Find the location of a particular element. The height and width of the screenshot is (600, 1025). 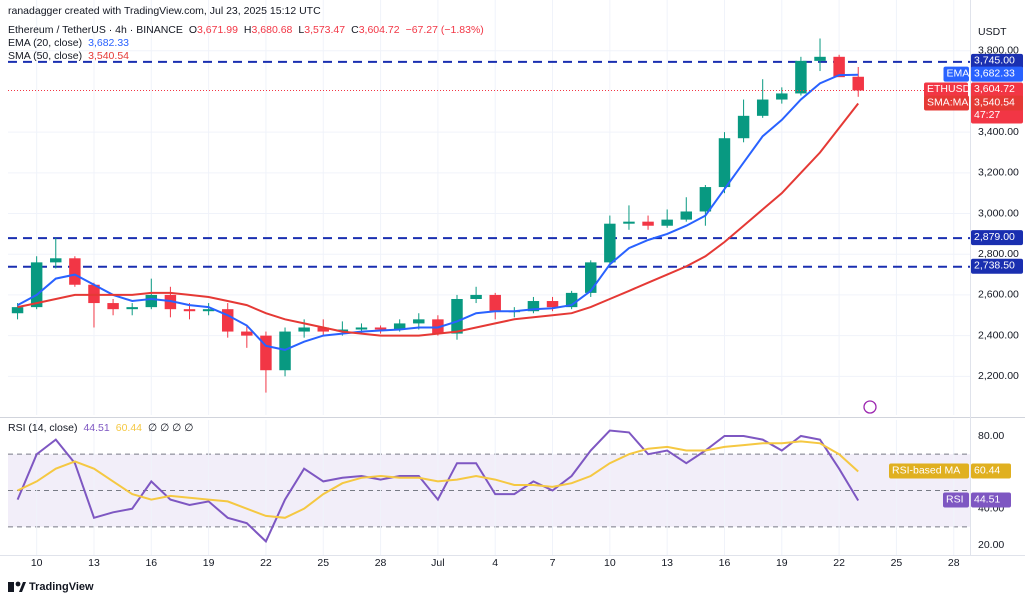

level-label: 3,745.00 is located at coordinates (994, 61).